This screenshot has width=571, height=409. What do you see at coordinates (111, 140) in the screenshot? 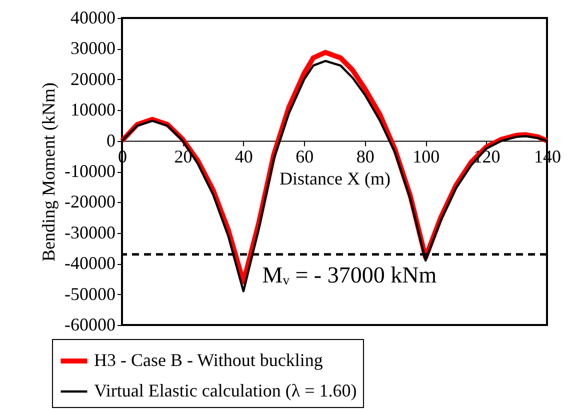
I see `y-tick-label: 0` at bounding box center [111, 140].